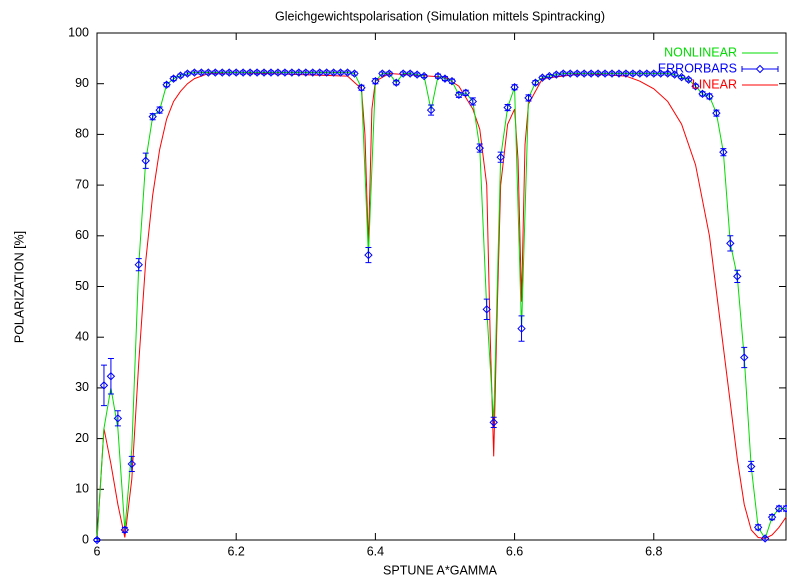 This screenshot has height=579, width=787. What do you see at coordinates (235, 551) in the screenshot?
I see `x-tick-label: 6.2` at bounding box center [235, 551].